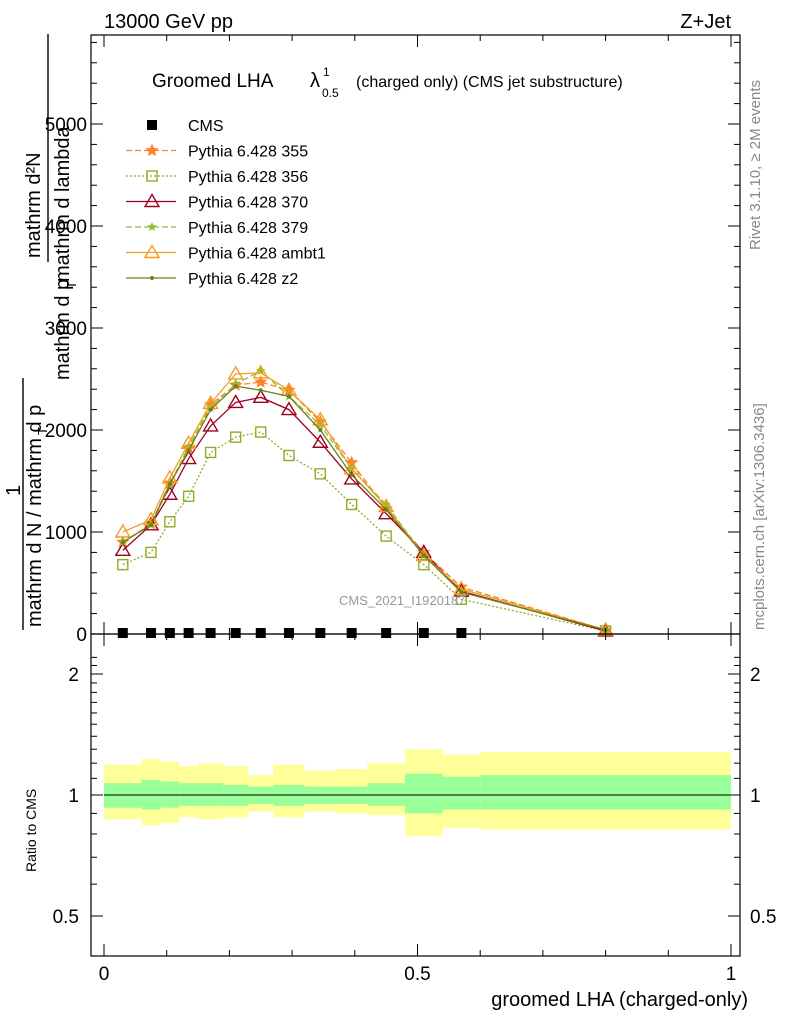 The width and height of the screenshot is (786, 1024). Describe the element at coordinates (759, 516) in the screenshot. I see `mcplots-label: mcplots.cern.ch [arXiv:1306.3436]` at that location.